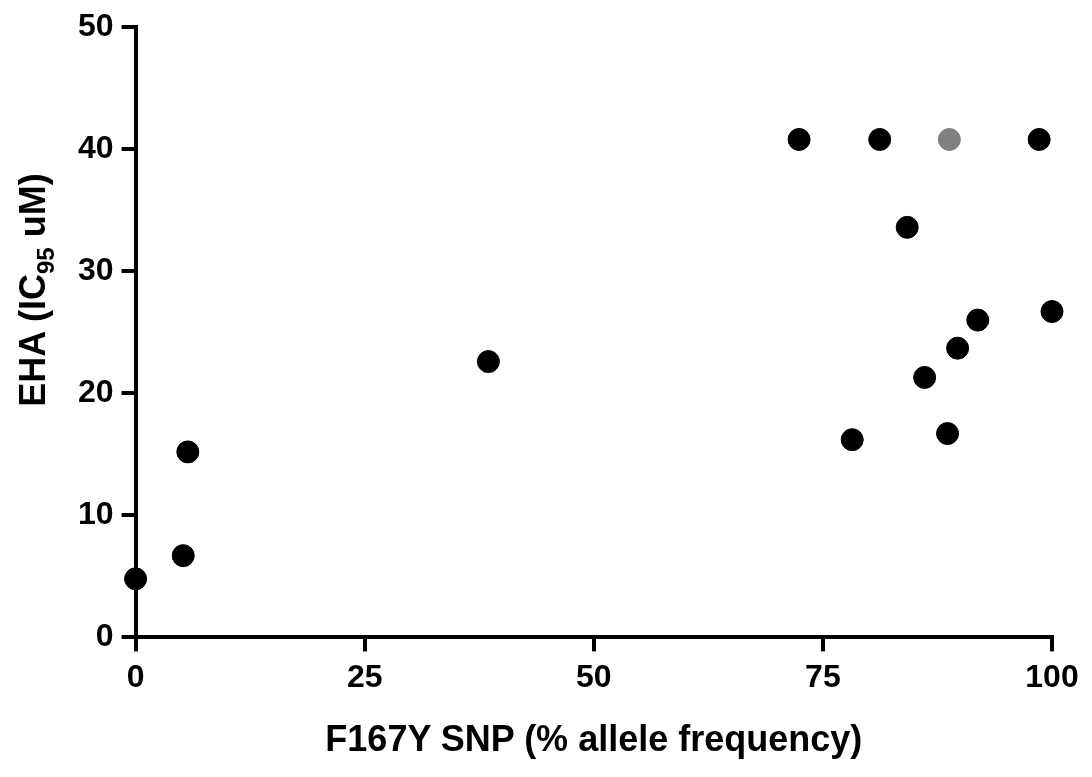  Describe the element at coordinates (96, 269) in the screenshot. I see `y-tick-label: 30` at that location.